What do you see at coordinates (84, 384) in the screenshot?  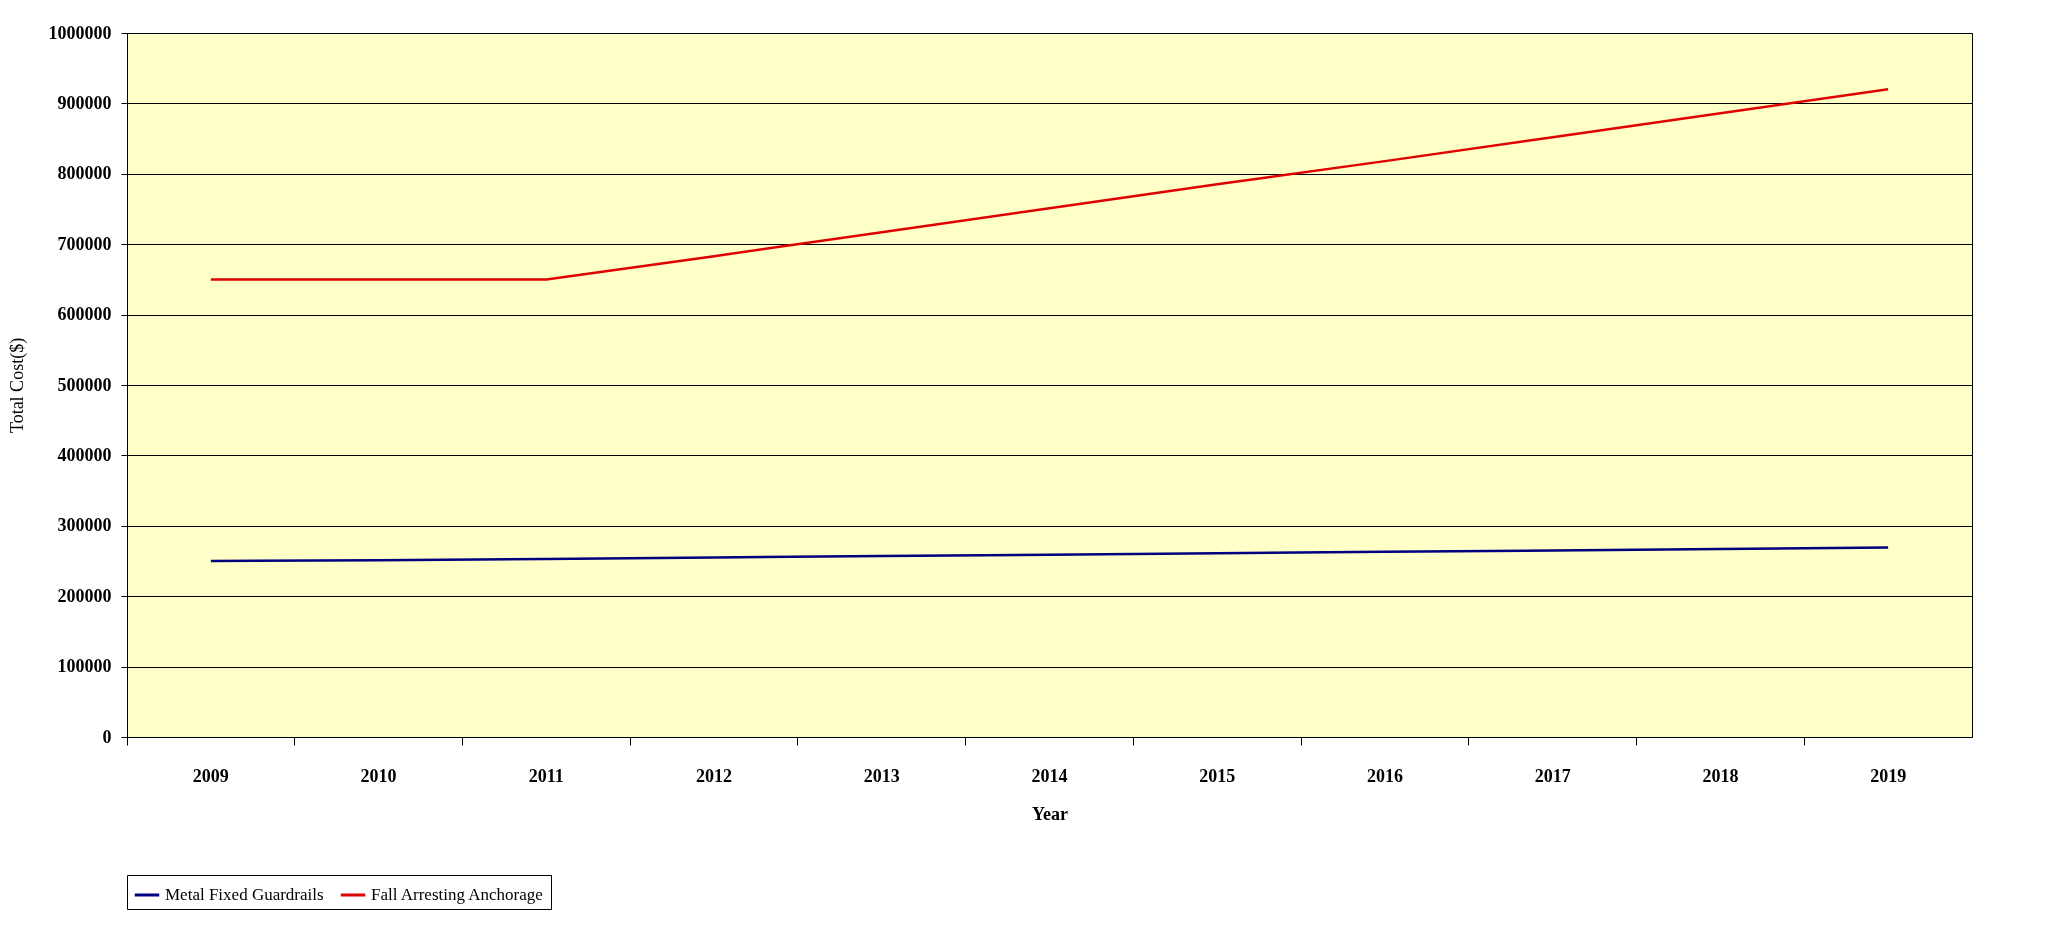 I see `y-tick-label: 500000` at bounding box center [84, 384].